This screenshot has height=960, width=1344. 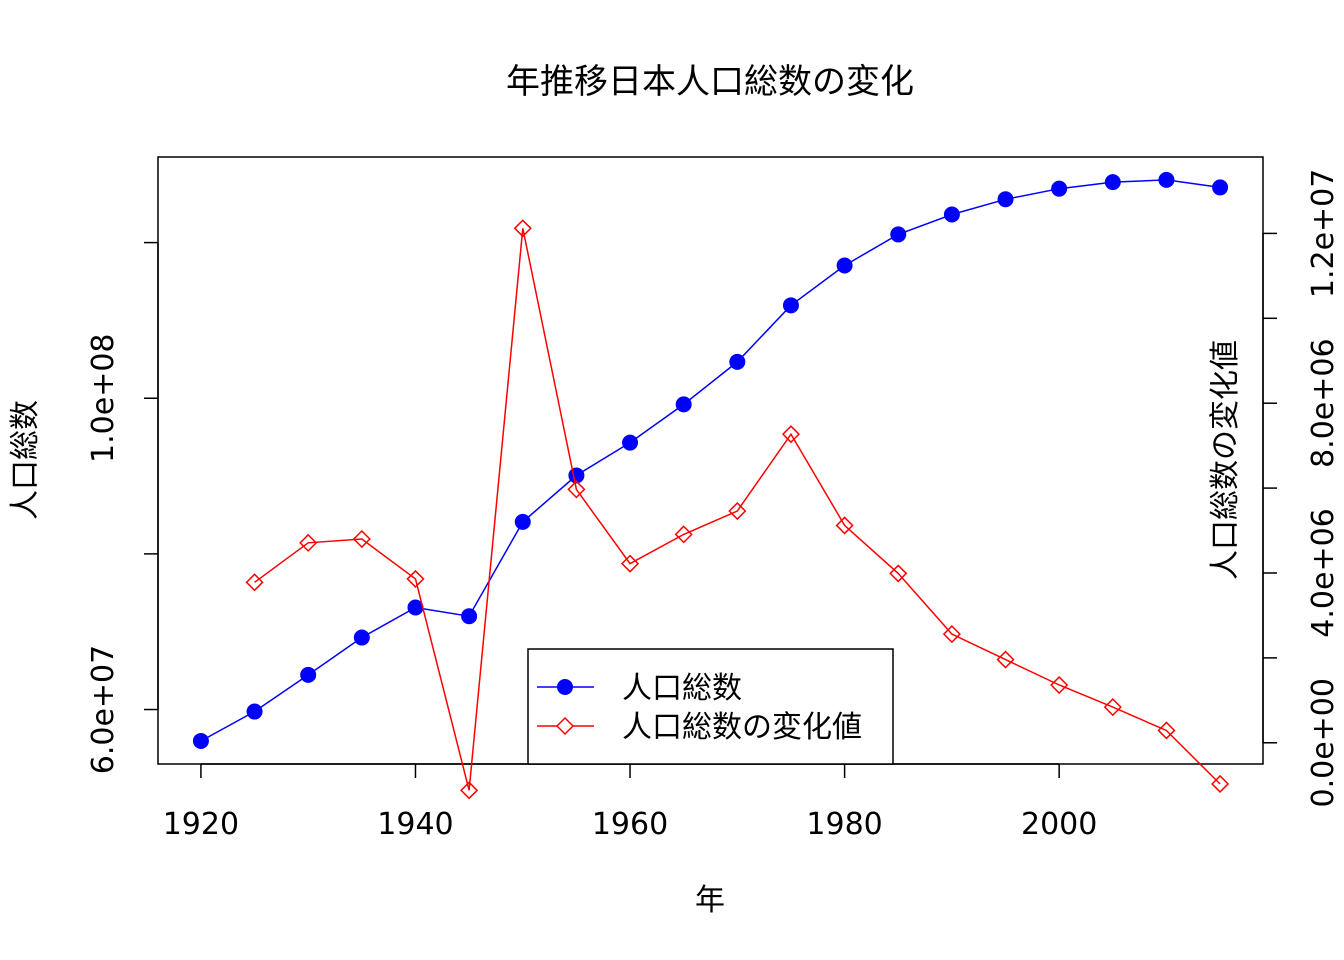 What do you see at coordinates (844, 824) in the screenshot?
I see `x-tick-label: 1980` at bounding box center [844, 824].